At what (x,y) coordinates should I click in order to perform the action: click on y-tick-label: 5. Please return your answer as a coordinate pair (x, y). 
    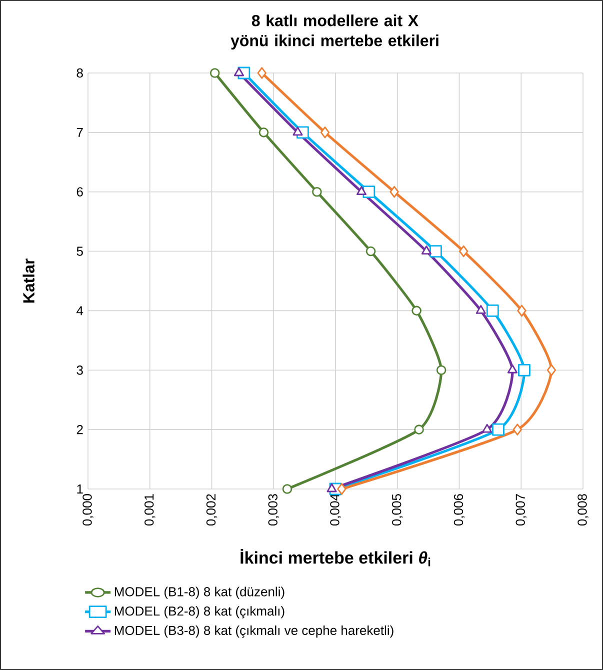
    Looking at the image, I should click on (79, 251).